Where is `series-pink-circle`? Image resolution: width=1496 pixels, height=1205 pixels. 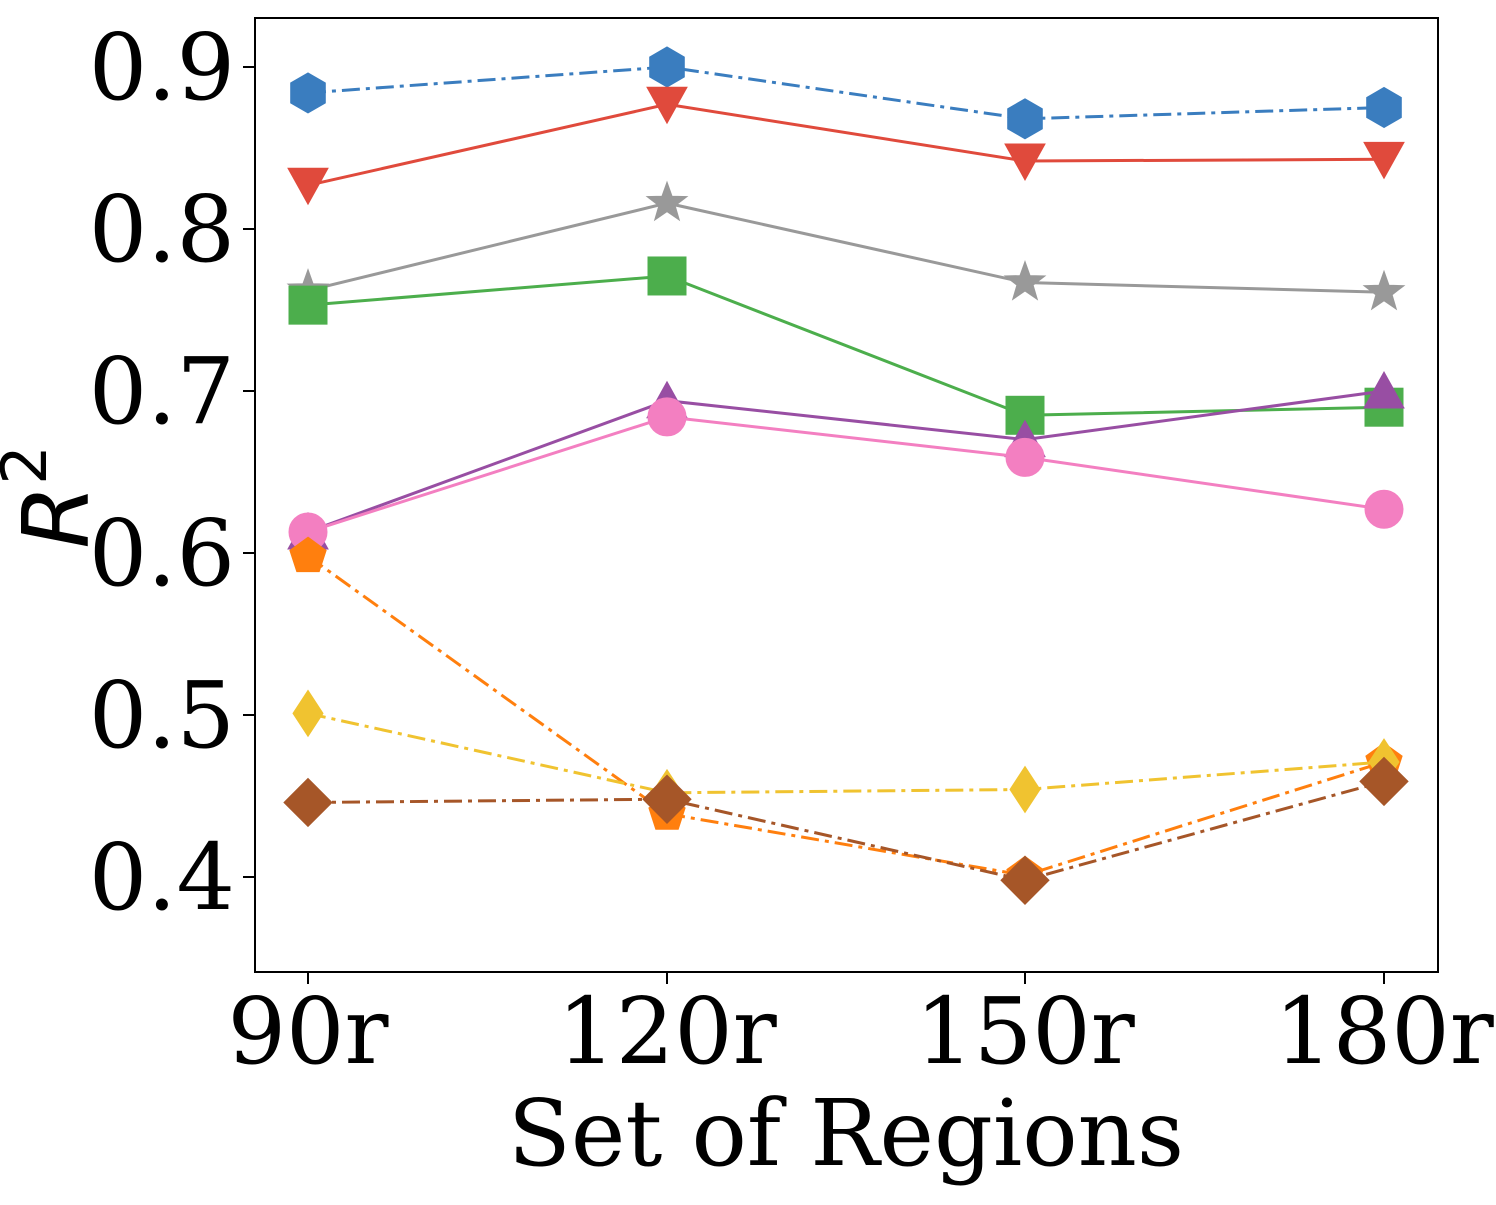 series-pink-circle is located at coordinates (846, 474).